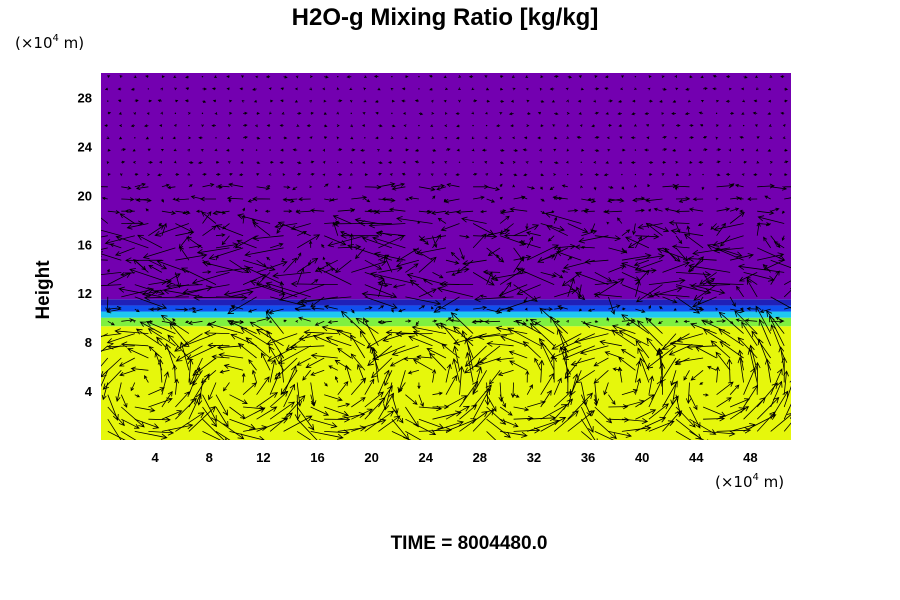  What do you see at coordinates (89, 391) in the screenshot?
I see `y-tick-label: 4` at bounding box center [89, 391].